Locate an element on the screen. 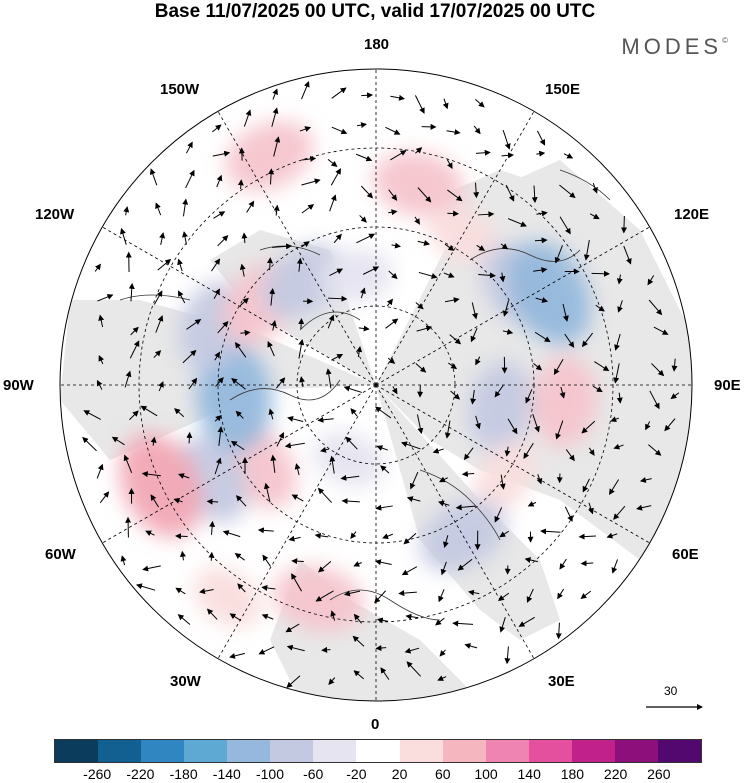 This screenshot has height=783, width=750. colorbar-tick-label: 20 is located at coordinates (399, 774).